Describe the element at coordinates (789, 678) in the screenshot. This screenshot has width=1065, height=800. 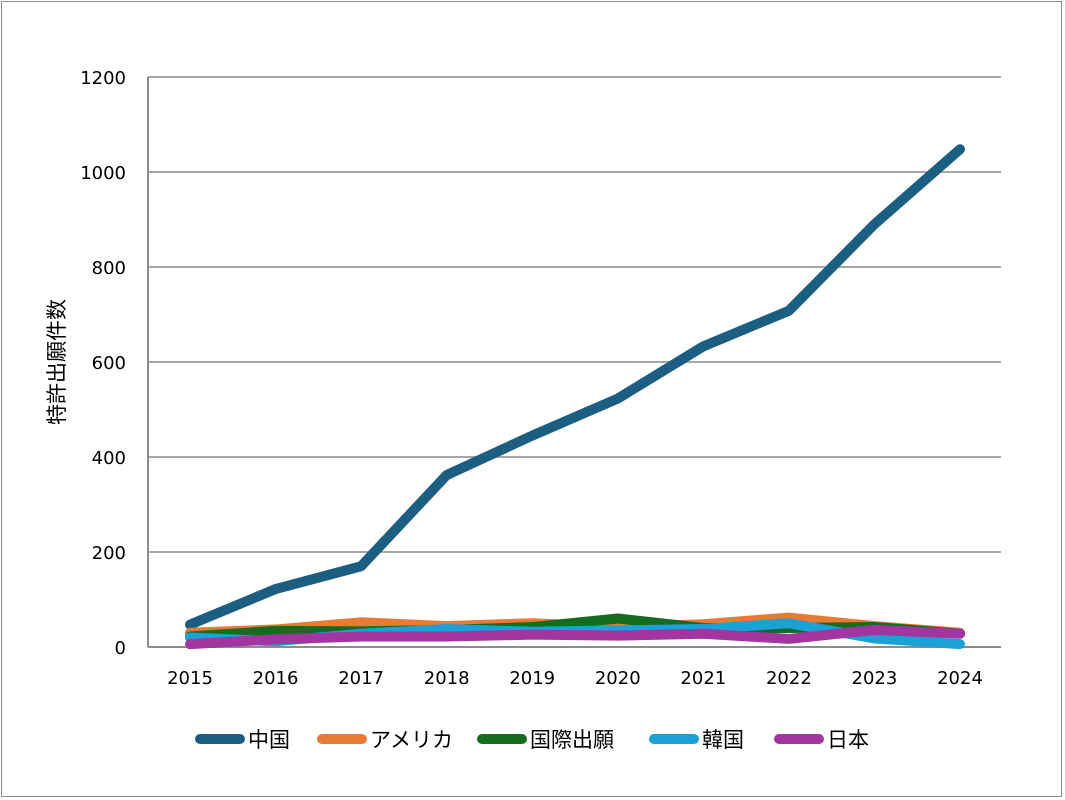
I see `x-tick-label: 2022` at that location.